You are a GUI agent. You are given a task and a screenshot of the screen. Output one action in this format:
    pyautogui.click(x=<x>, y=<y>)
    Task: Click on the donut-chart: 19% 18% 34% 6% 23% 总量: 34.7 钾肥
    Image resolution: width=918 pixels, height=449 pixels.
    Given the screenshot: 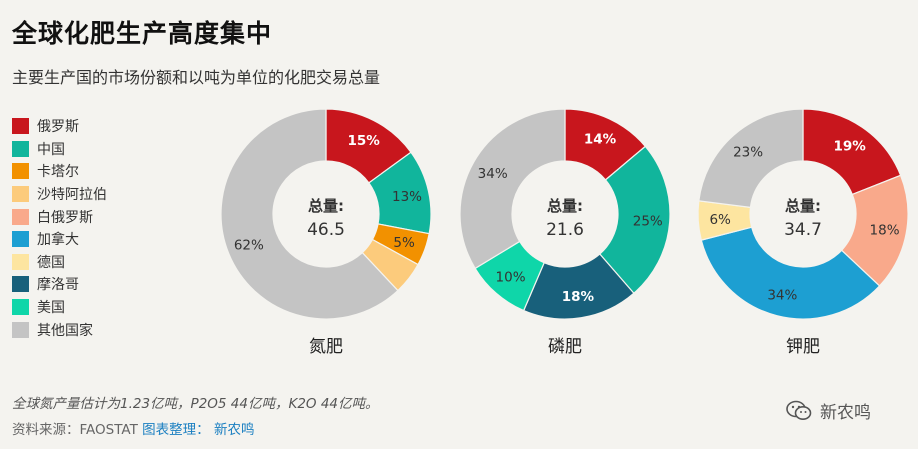 What is the action you would take?
    pyautogui.click(x=803, y=232)
    